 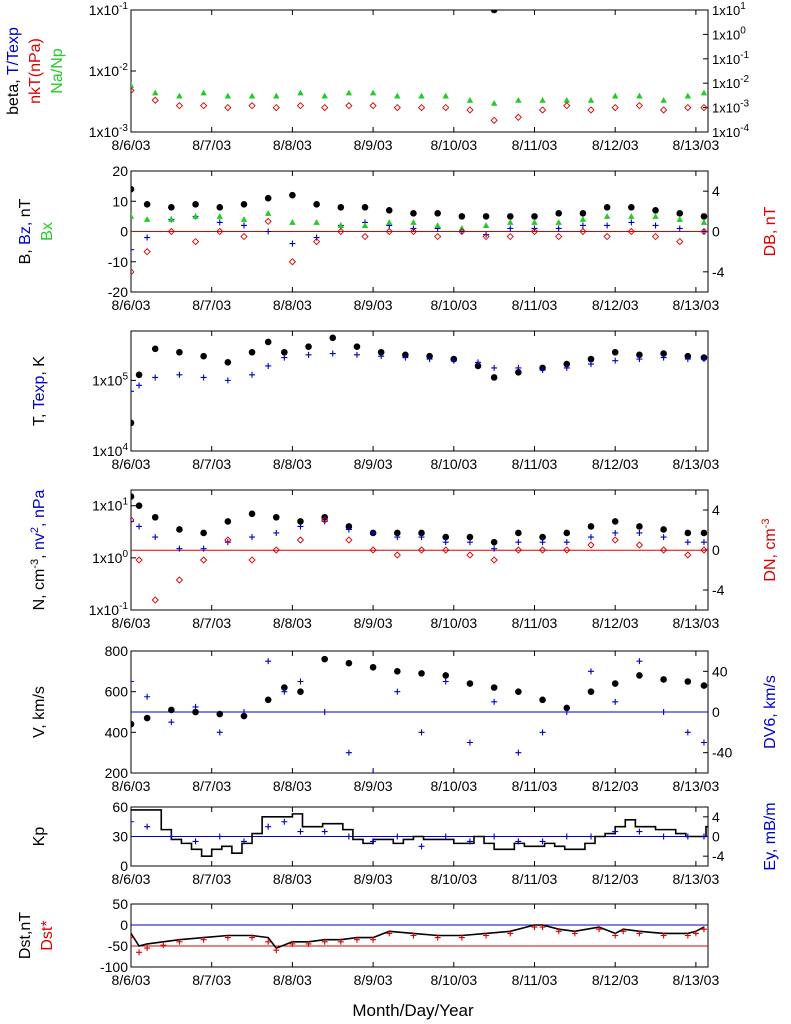 What do you see at coordinates (726, 108) in the screenshot?
I see `beta-y2tick-label-1-mantissa: 1x10` at bounding box center [726, 108].